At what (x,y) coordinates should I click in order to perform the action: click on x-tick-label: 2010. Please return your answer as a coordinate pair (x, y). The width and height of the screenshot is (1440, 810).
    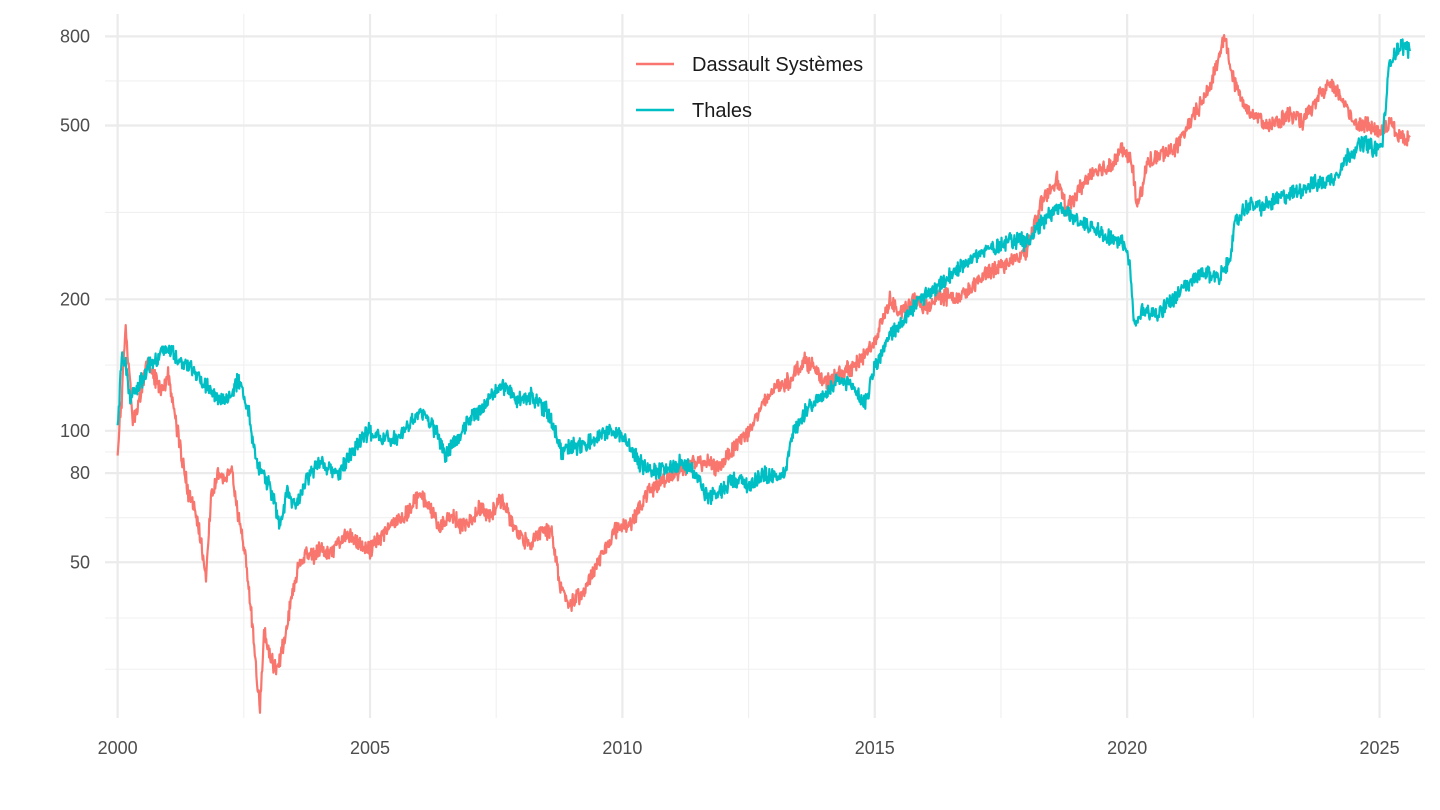
    Looking at the image, I should click on (622, 748).